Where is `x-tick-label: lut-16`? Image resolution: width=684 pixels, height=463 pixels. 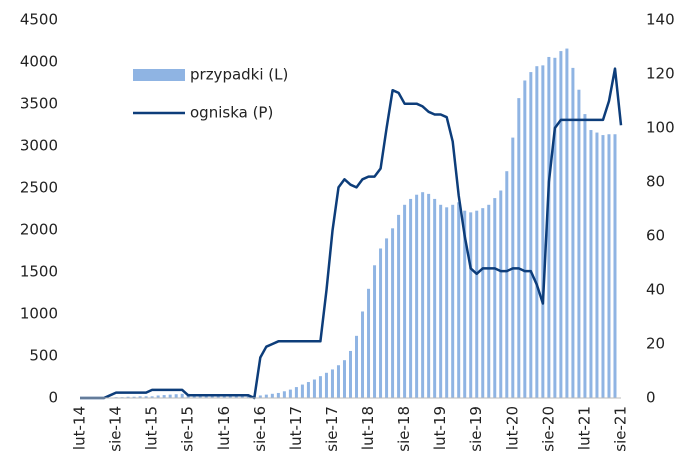
x-tick-label: lut-16 is located at coordinates (224, 428).